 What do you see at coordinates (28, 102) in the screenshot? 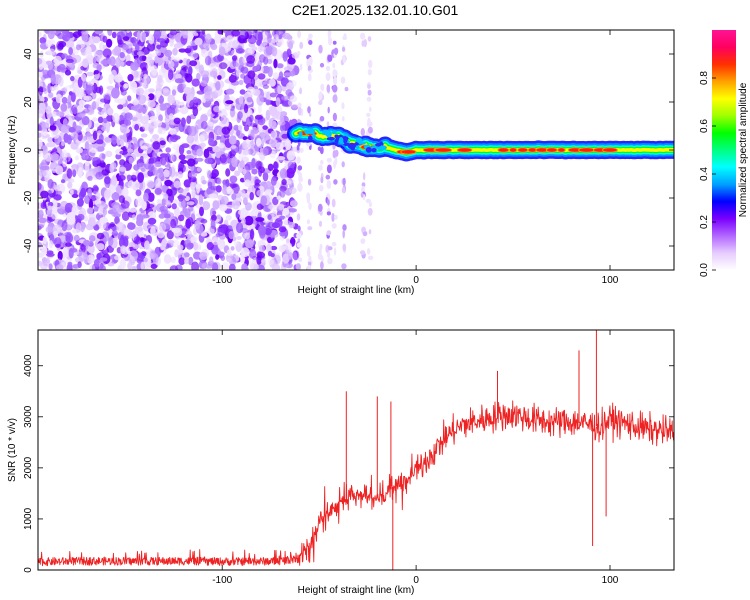
I see `y-tick-label: 20` at bounding box center [28, 102].